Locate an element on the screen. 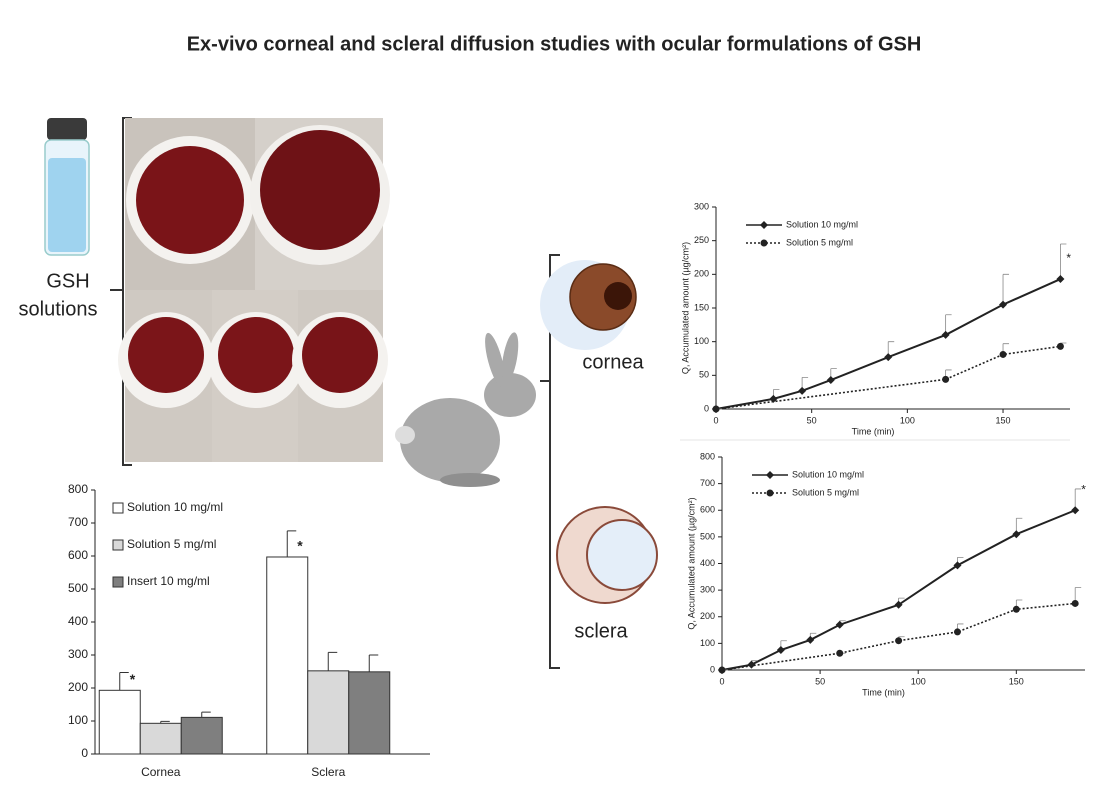  solutions-label: GSH is located at coordinates (67, 281).